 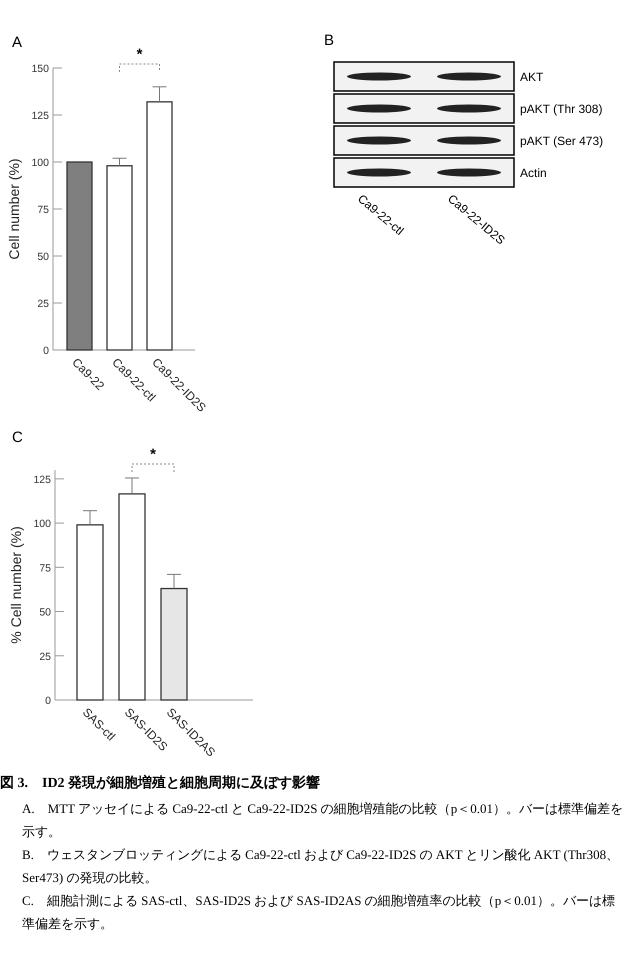 I want to click on text: pAKT (Ser 473), so click(x=562, y=141).